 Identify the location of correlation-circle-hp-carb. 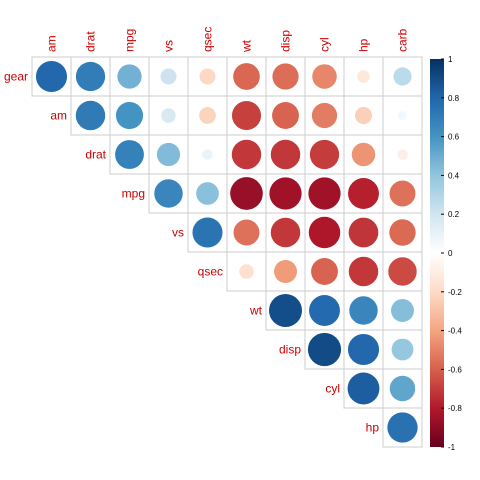
(402, 427).